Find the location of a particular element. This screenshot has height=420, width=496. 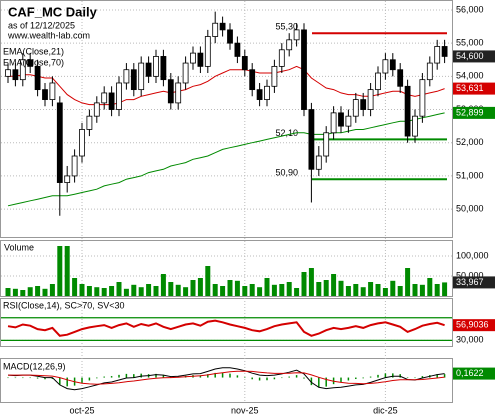

x-tick-label: oct-25 is located at coordinates (81, 410).